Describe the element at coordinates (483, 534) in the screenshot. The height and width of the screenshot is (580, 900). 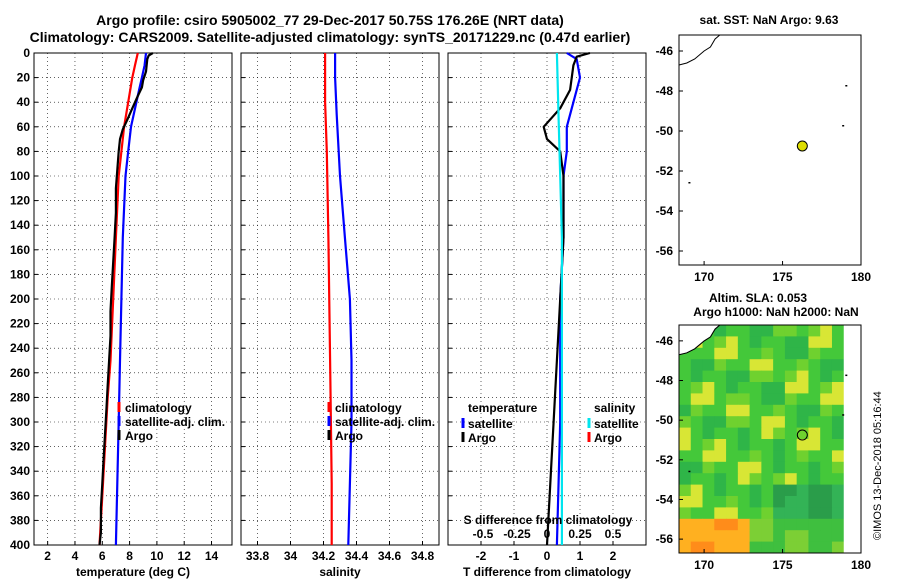
I see `s-tick-label: -0.5` at that location.